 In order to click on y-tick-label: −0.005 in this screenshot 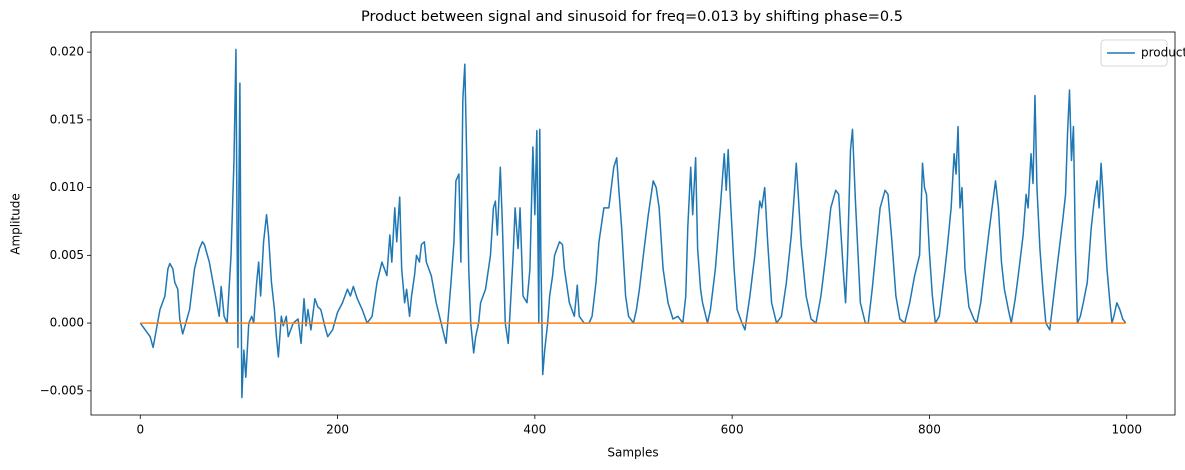, I will do `click(62, 390)`.